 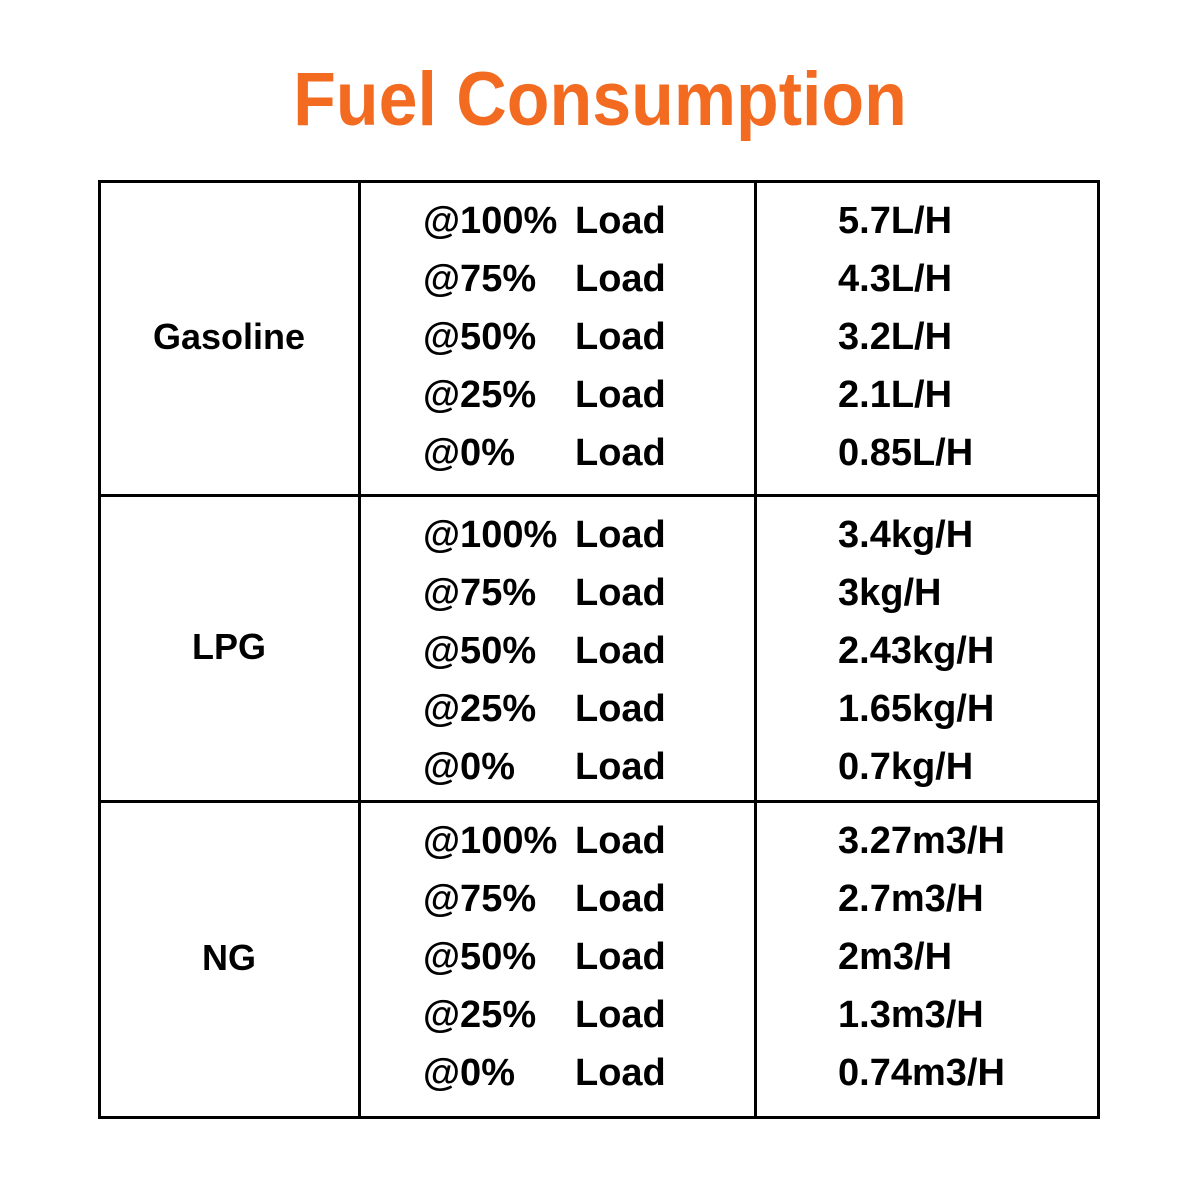 I want to click on consumption: 0.85L/H, so click(x=906, y=453).